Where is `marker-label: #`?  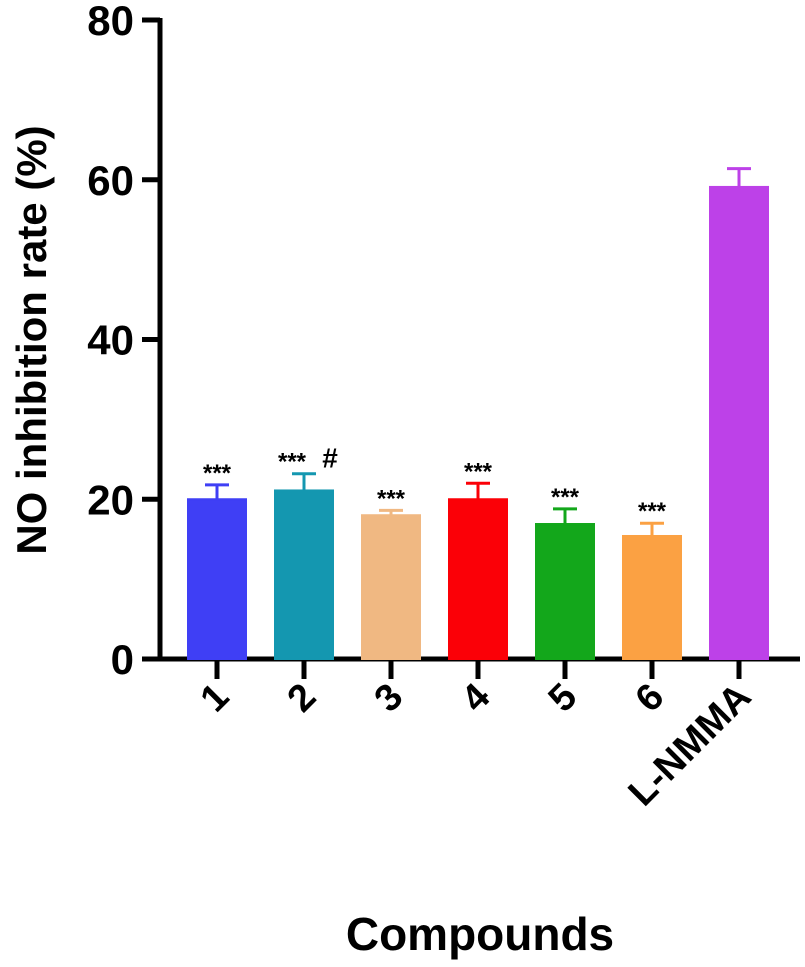
marker-label: # is located at coordinates (330, 458).